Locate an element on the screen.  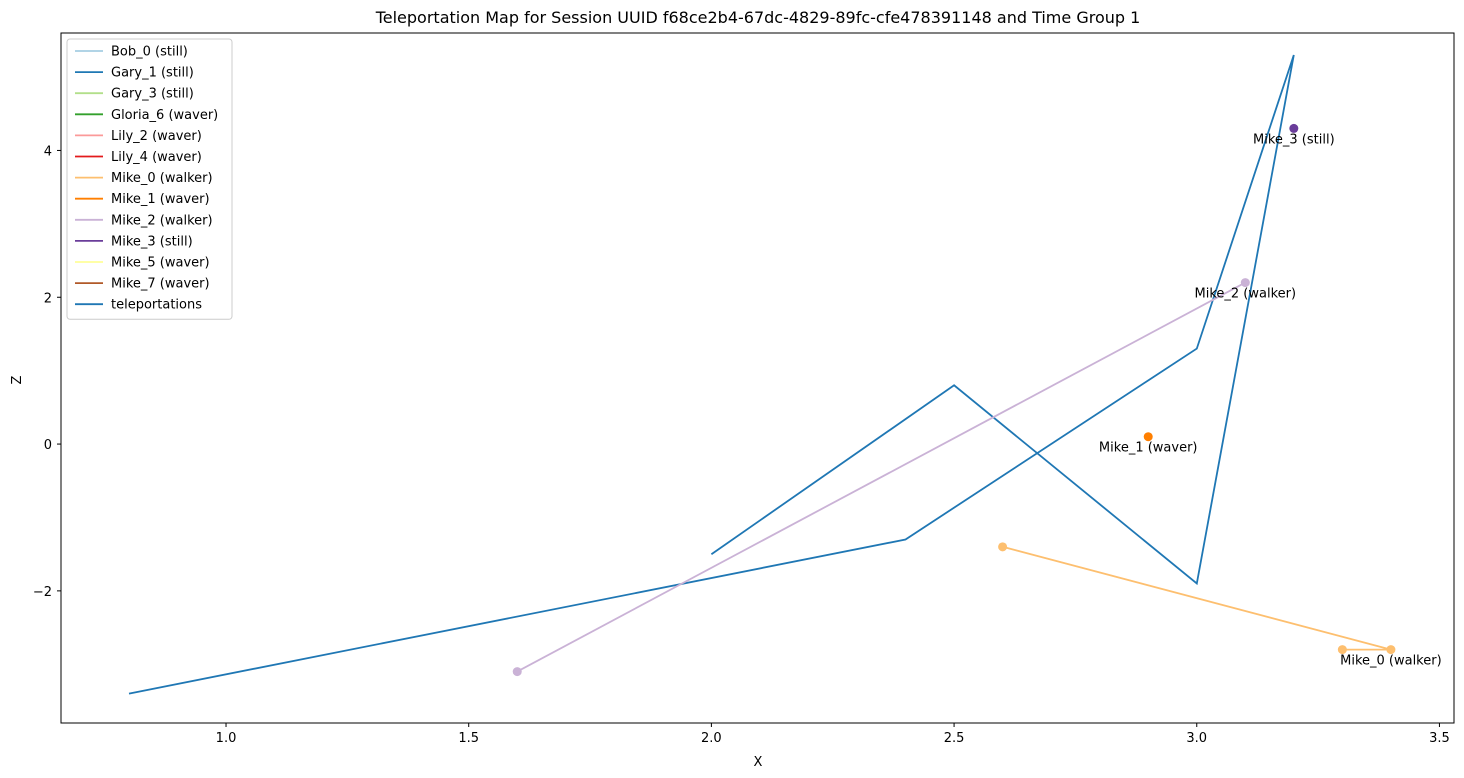
x-tick-label: 1.0 is located at coordinates (226, 738).